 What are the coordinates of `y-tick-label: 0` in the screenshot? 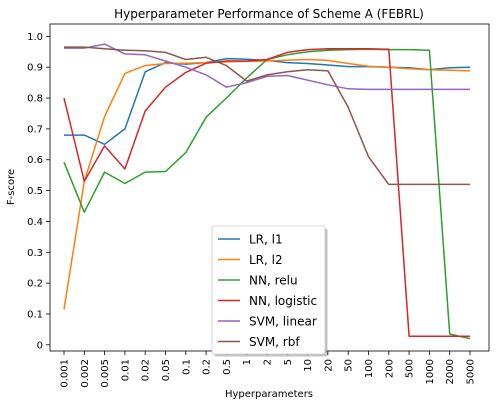 It's located at (40, 345).